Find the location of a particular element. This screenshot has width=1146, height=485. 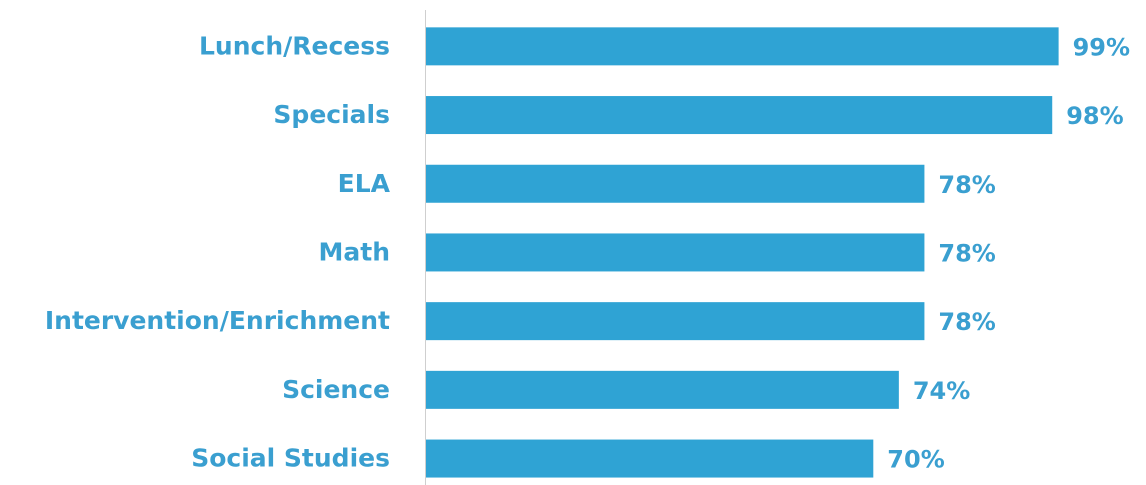

category-label: Math is located at coordinates (355, 251).